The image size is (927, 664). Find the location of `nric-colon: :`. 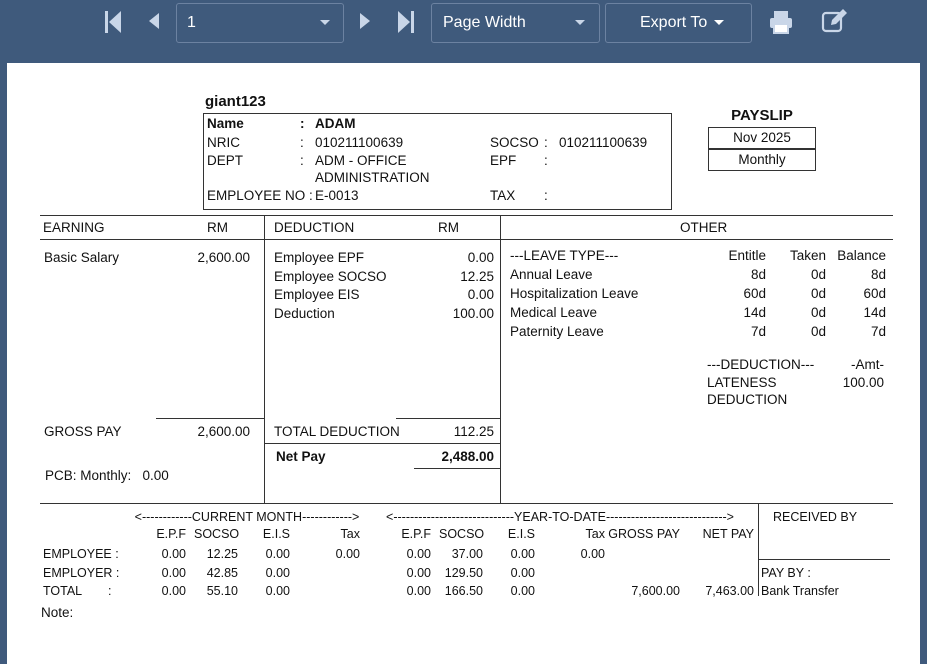

nric-colon: : is located at coordinates (302, 142).